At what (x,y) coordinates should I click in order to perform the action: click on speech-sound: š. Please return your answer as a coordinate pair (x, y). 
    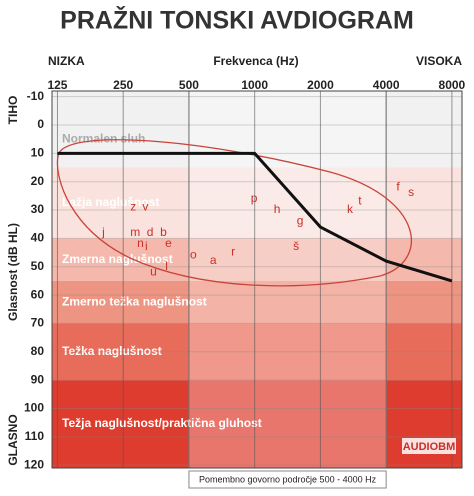
    Looking at the image, I should click on (296, 246).